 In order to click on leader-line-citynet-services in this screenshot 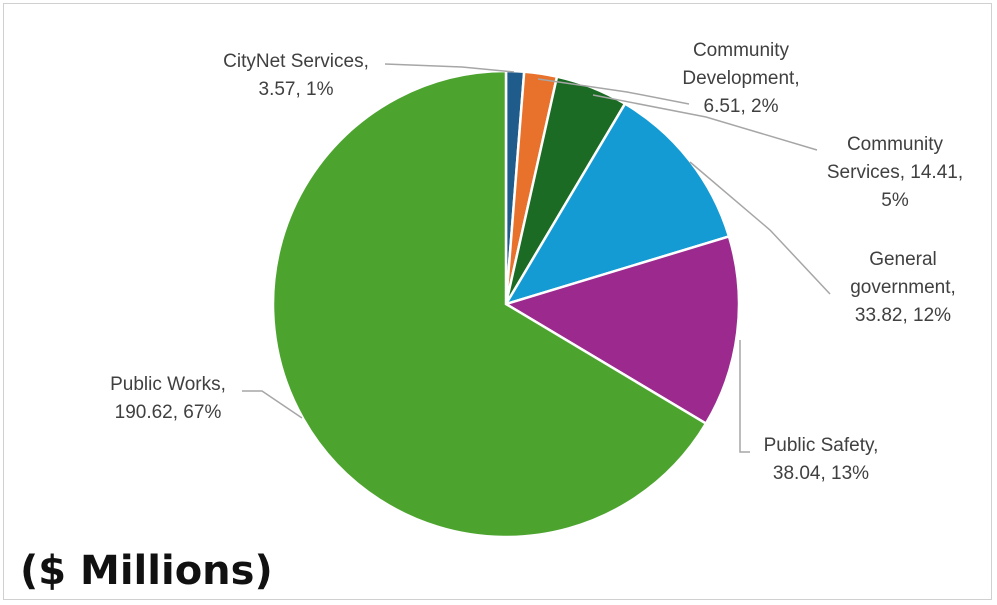, I will do `click(449, 68)`.